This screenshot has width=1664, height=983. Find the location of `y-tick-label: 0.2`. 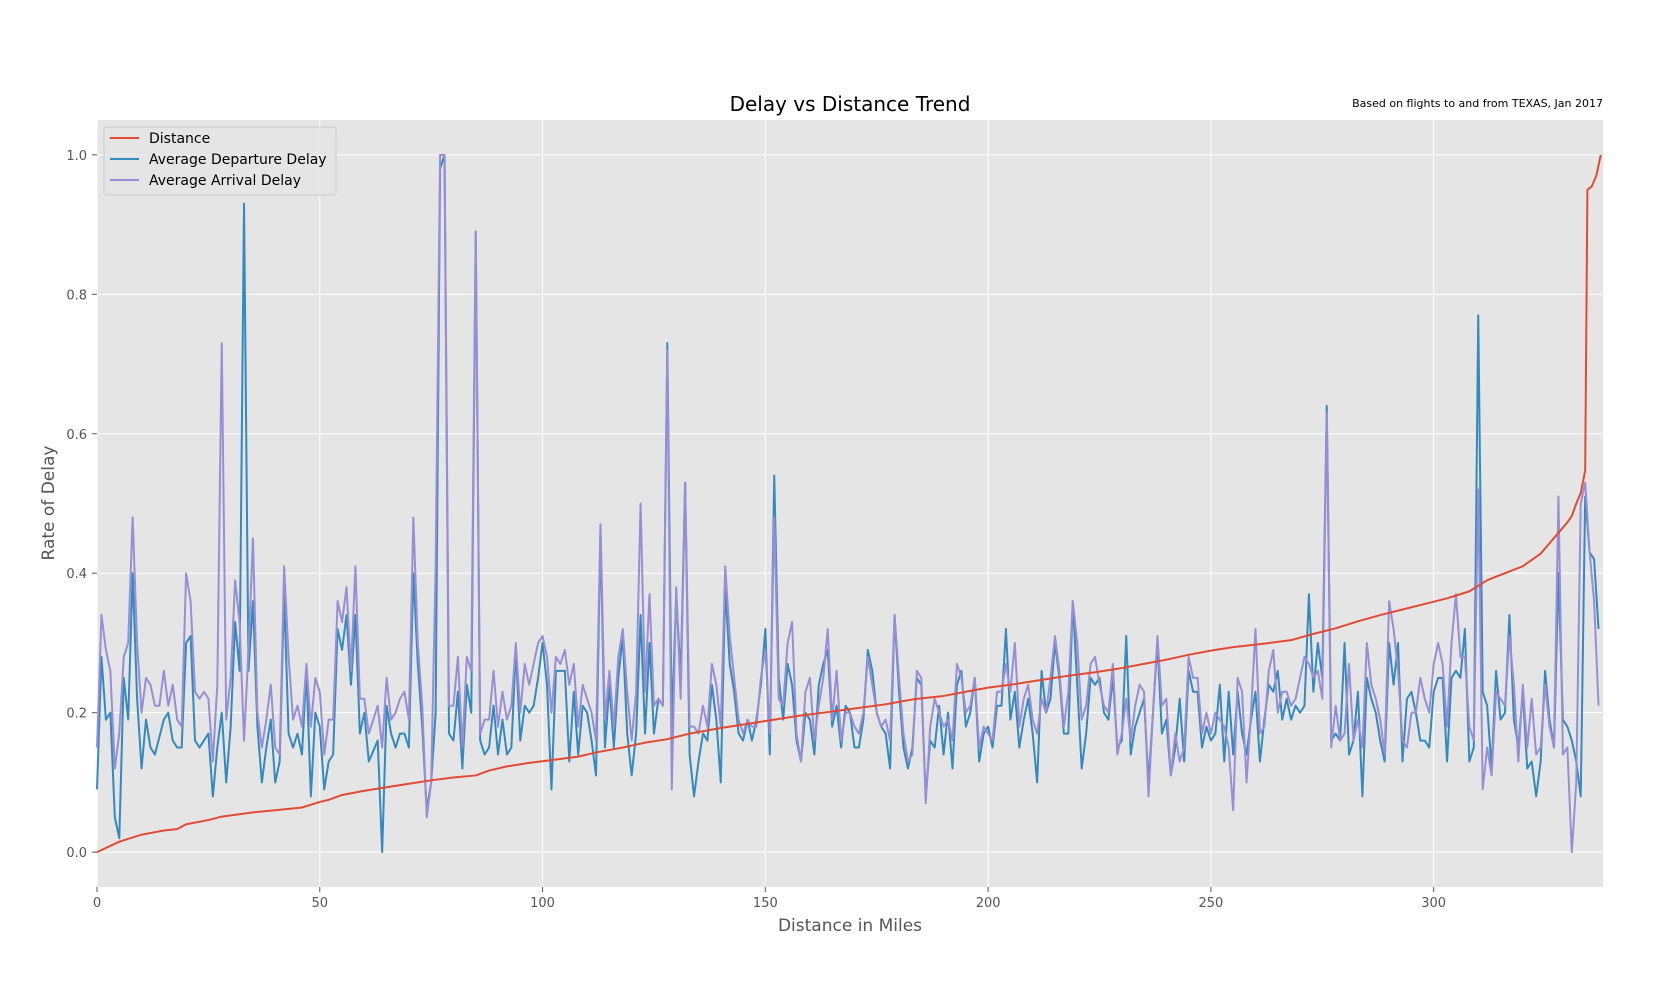

y-tick-label: 0.2 is located at coordinates (76, 714).